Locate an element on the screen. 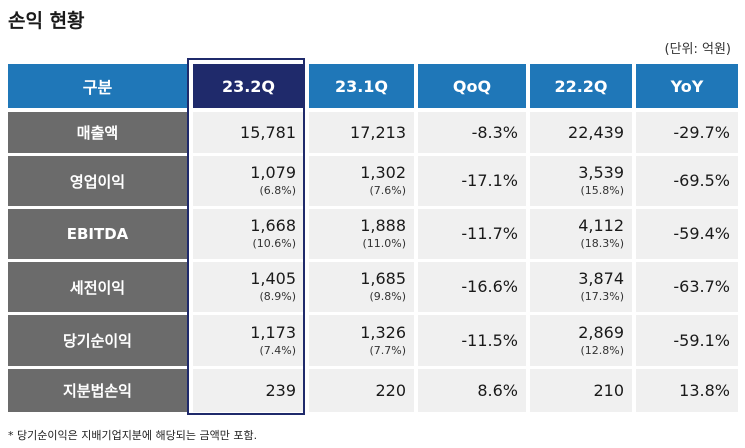 Image resolution: width=745 pixels, height=448 pixels. row-label: 매출액 is located at coordinates (97, 132).